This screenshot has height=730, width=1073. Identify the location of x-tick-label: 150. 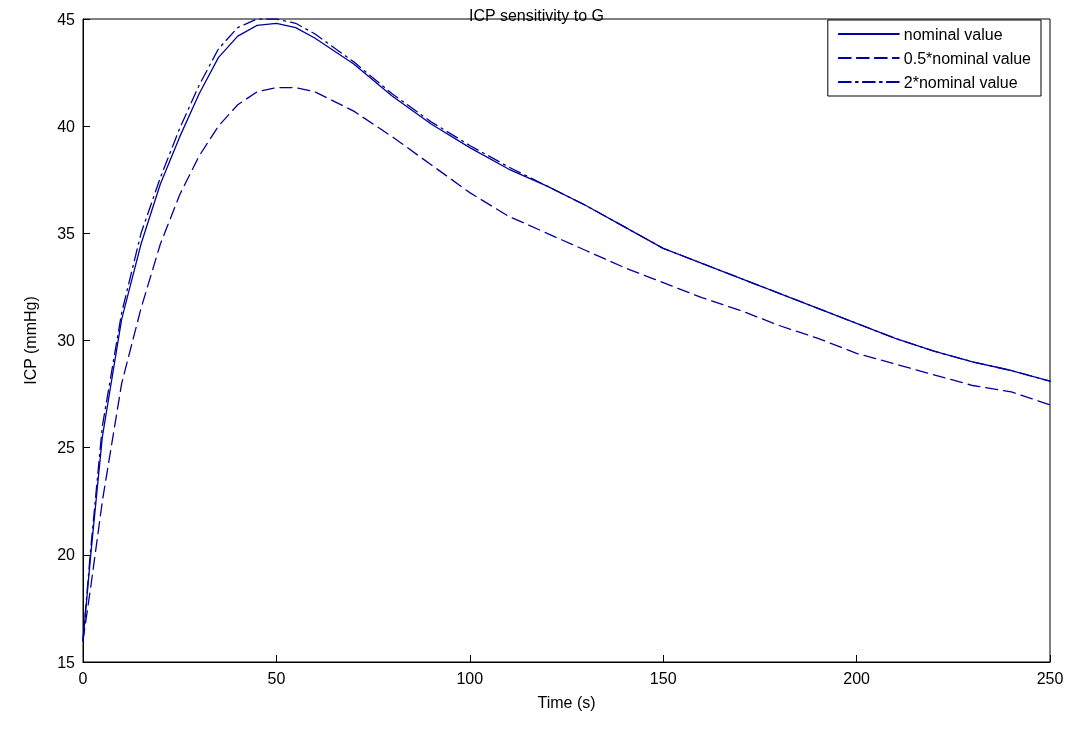
(663, 678).